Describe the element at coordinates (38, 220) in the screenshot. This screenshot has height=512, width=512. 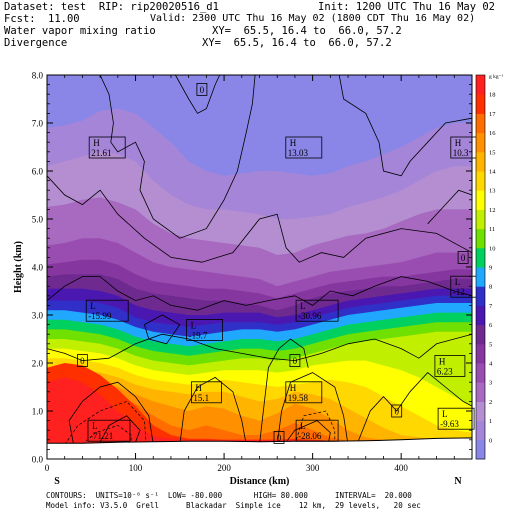
I see `y-tick-label: 5.0` at that location.